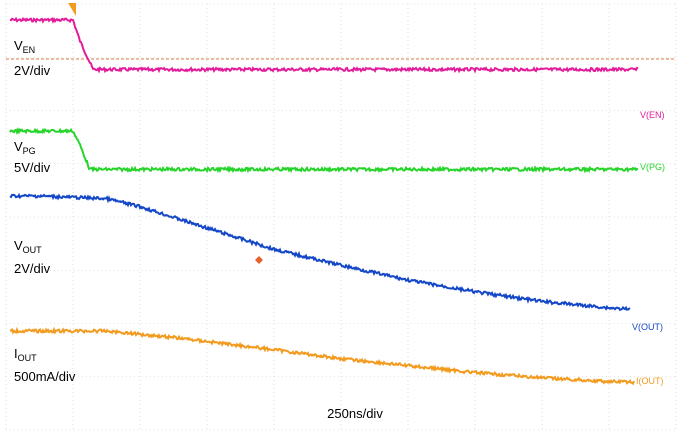  What do you see at coordinates (650, 381) in the screenshot?
I see `trace-tag: I(OUT)` at bounding box center [650, 381].